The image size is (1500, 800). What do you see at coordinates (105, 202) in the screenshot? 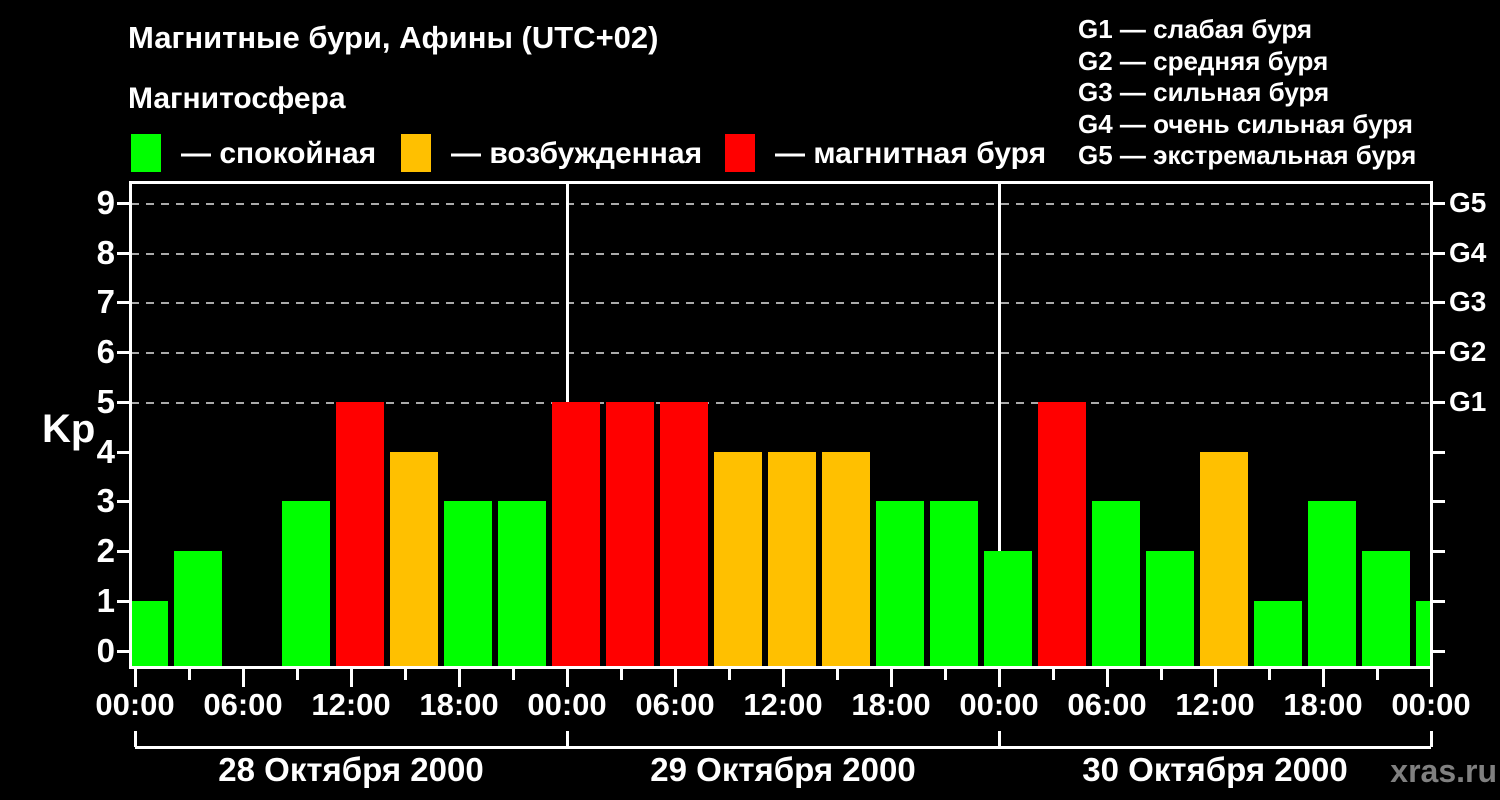
I see `y-axis-label-9: 9` at bounding box center [105, 202].